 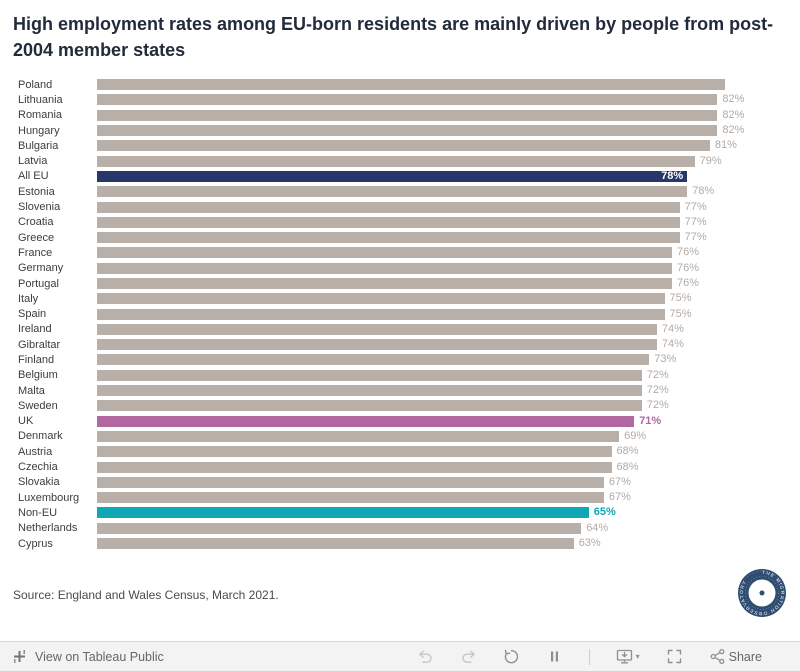 I want to click on bar-row: Slovakia 67%, so click(x=381, y=482).